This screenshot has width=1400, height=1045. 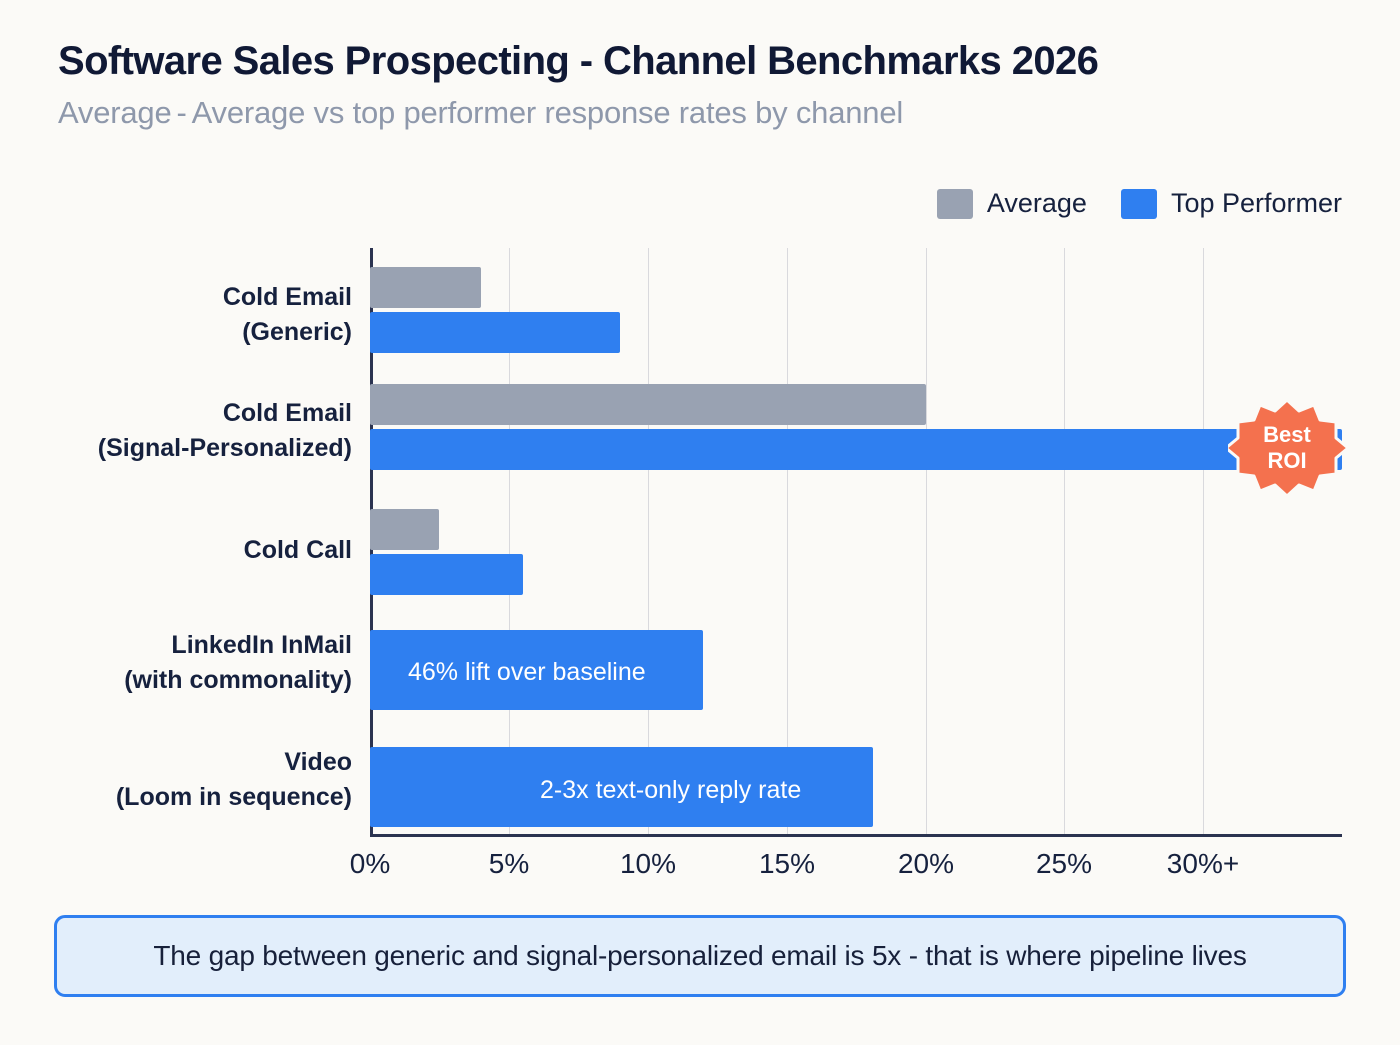 I want to click on best-roi-badge-text: Best ROI, so click(x=1287, y=448).